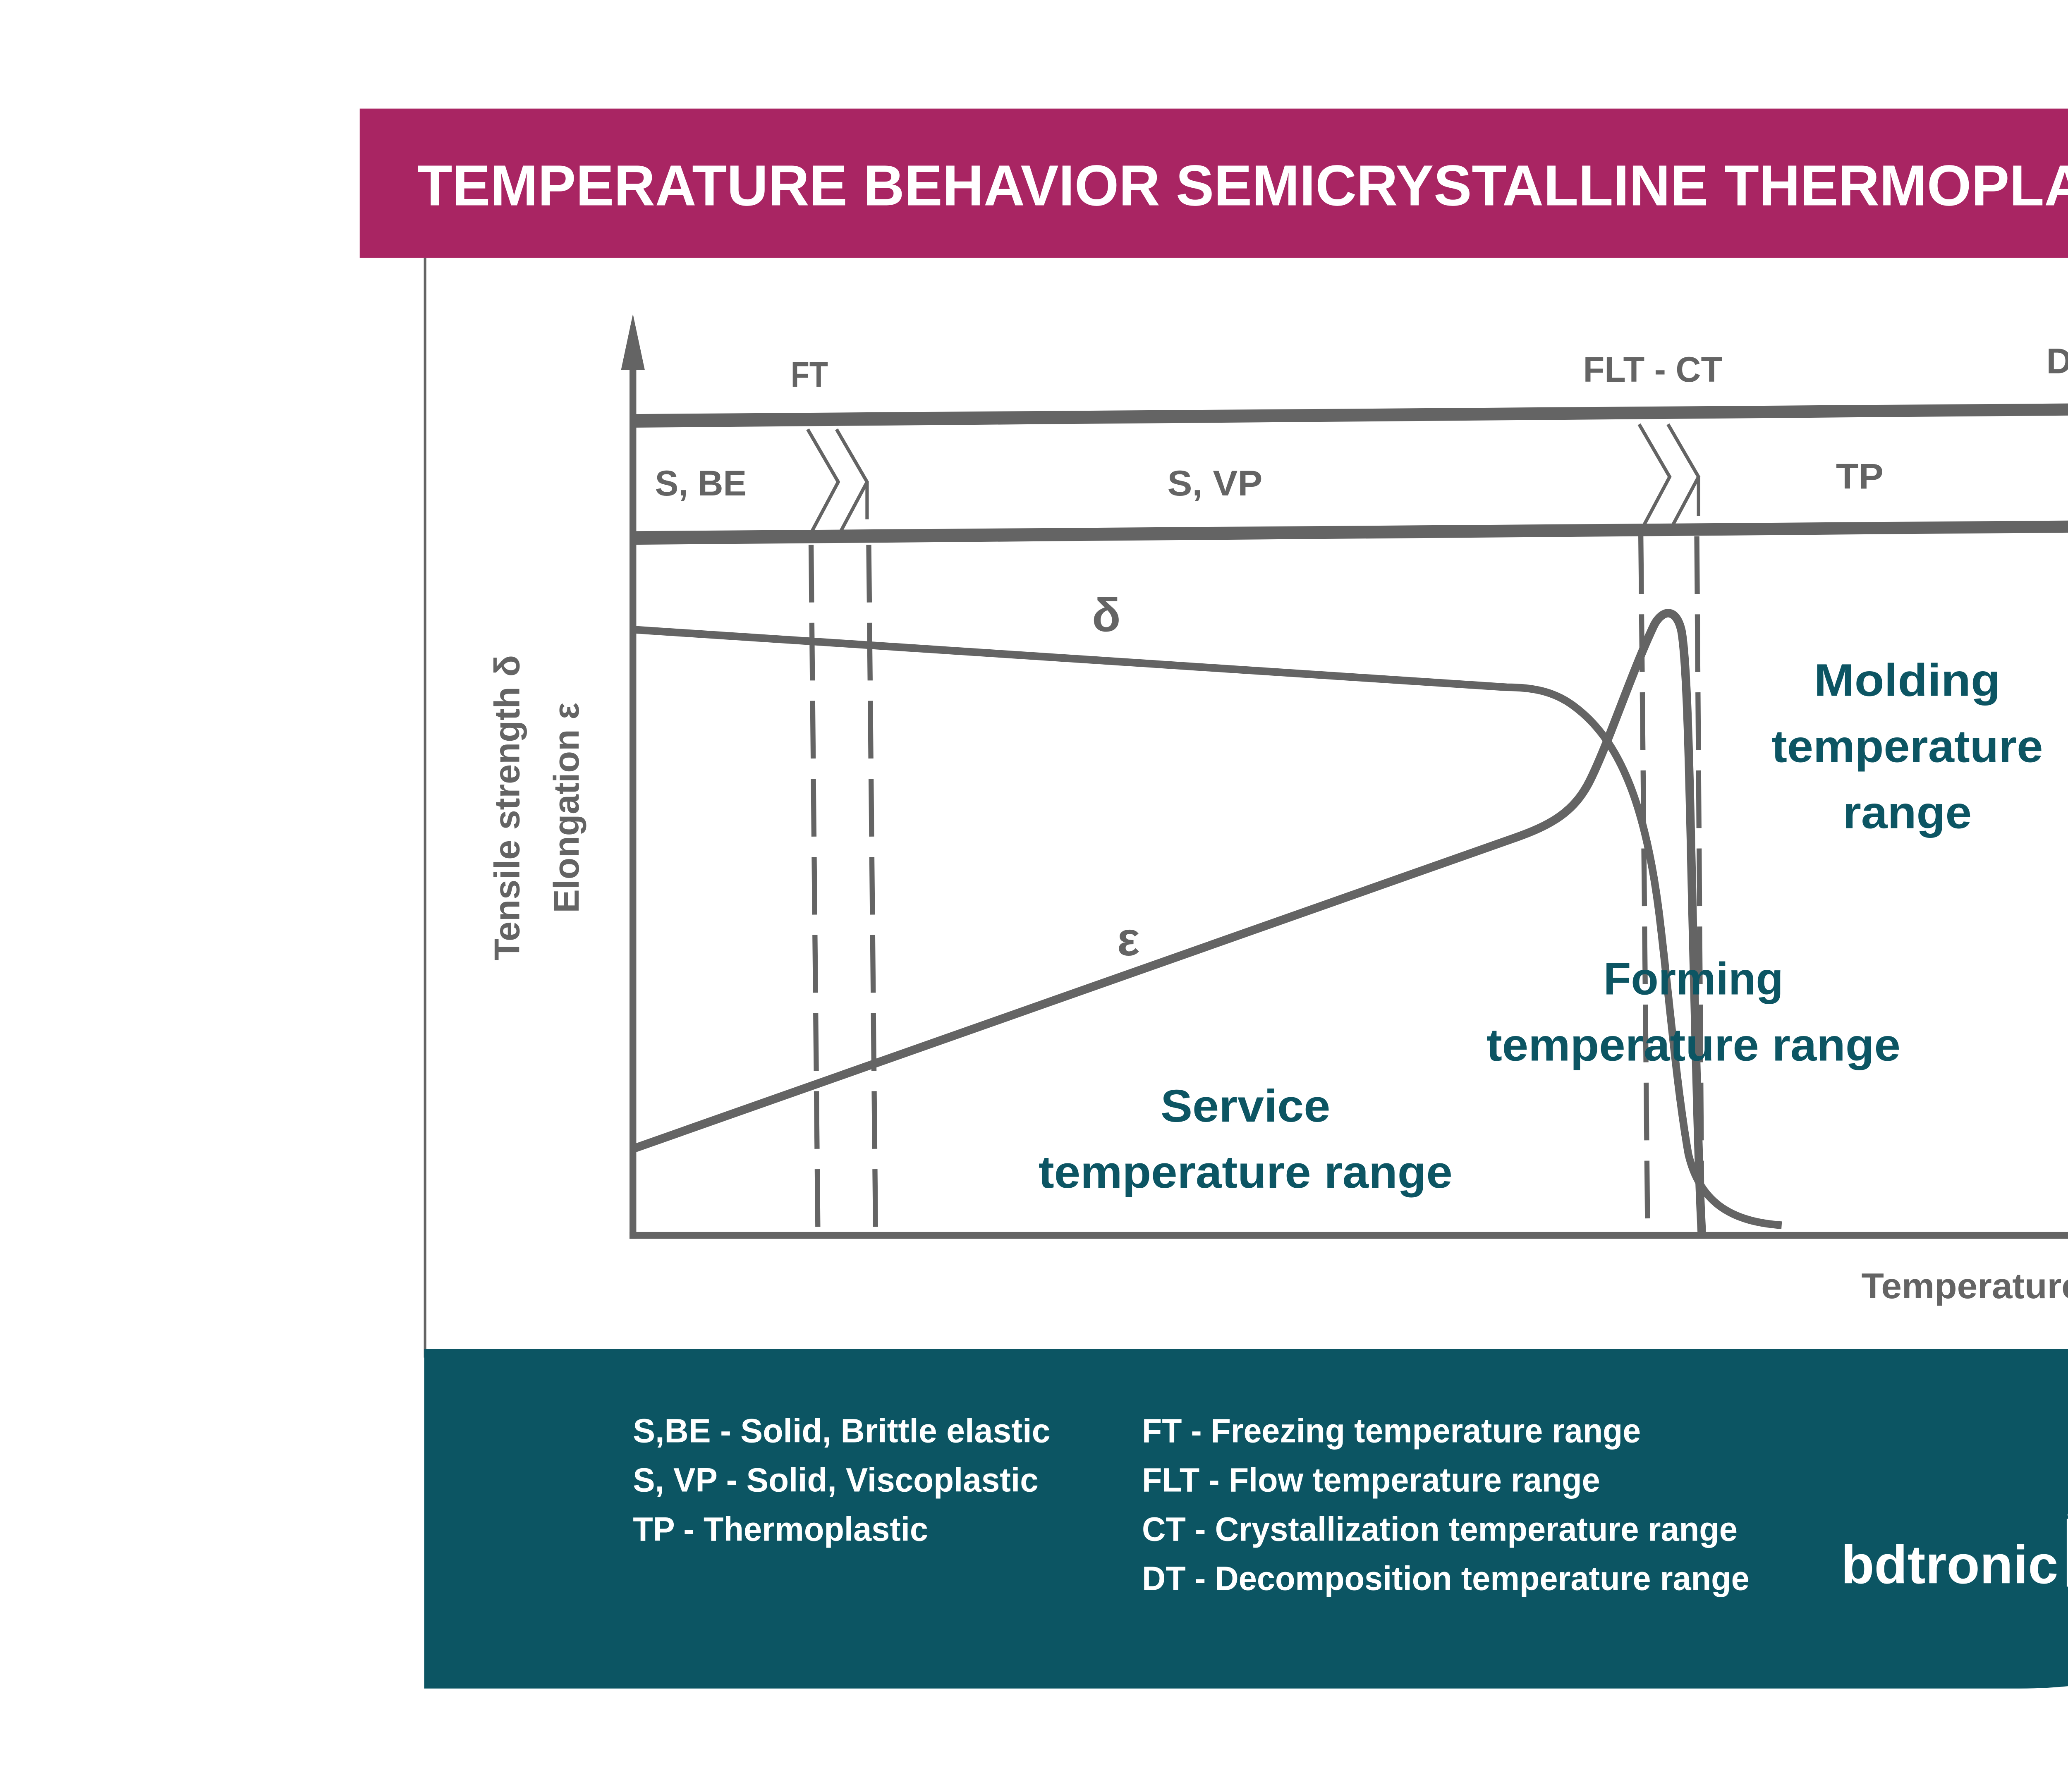 The image size is (2068, 1792). What do you see at coordinates (1653, 370) in the screenshot?
I see `label-flt-ct: FLT - CT` at bounding box center [1653, 370].